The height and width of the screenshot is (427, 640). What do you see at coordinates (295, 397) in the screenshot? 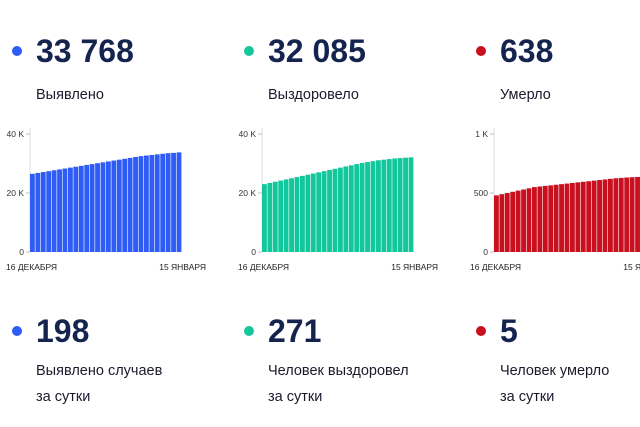
I see `recovered-daily-label-line2: за сутки` at bounding box center [295, 397].